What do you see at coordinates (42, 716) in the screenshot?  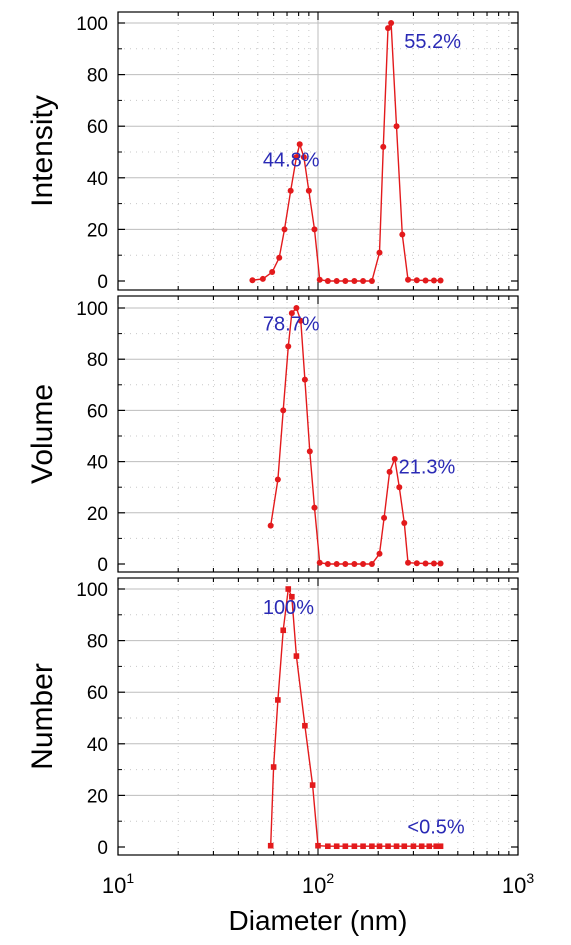 I see `y-axis-label: Number` at bounding box center [42, 716].